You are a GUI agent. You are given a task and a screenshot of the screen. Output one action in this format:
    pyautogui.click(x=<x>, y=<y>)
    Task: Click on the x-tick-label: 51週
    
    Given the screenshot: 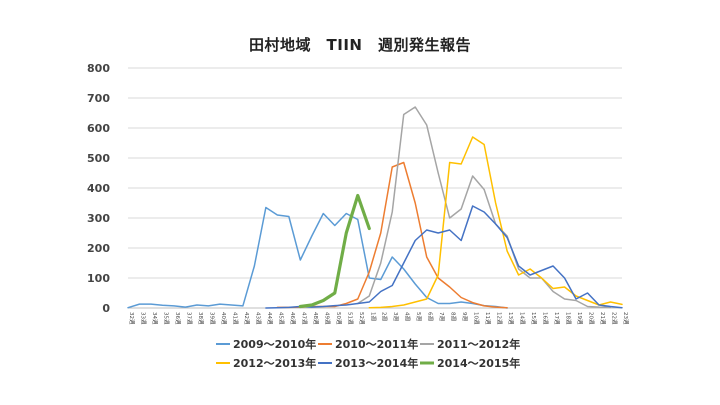 What is the action you would take?
    pyautogui.click(x=350, y=318)
    